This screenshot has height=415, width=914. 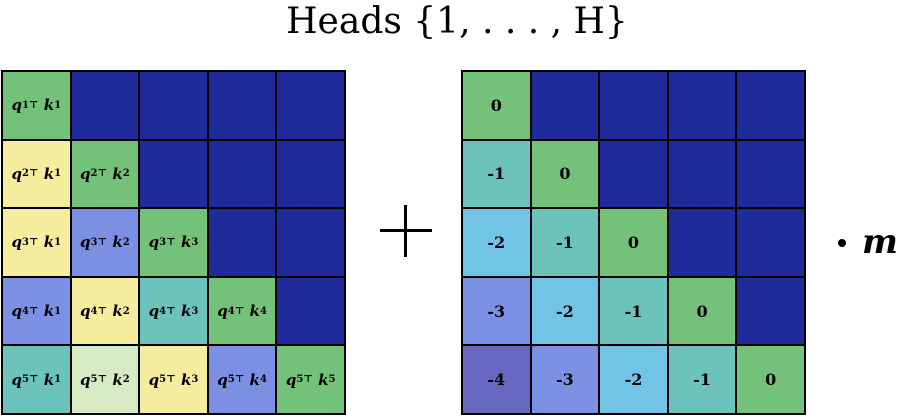 I want to click on multiplier-m: m, so click(x=880, y=242).